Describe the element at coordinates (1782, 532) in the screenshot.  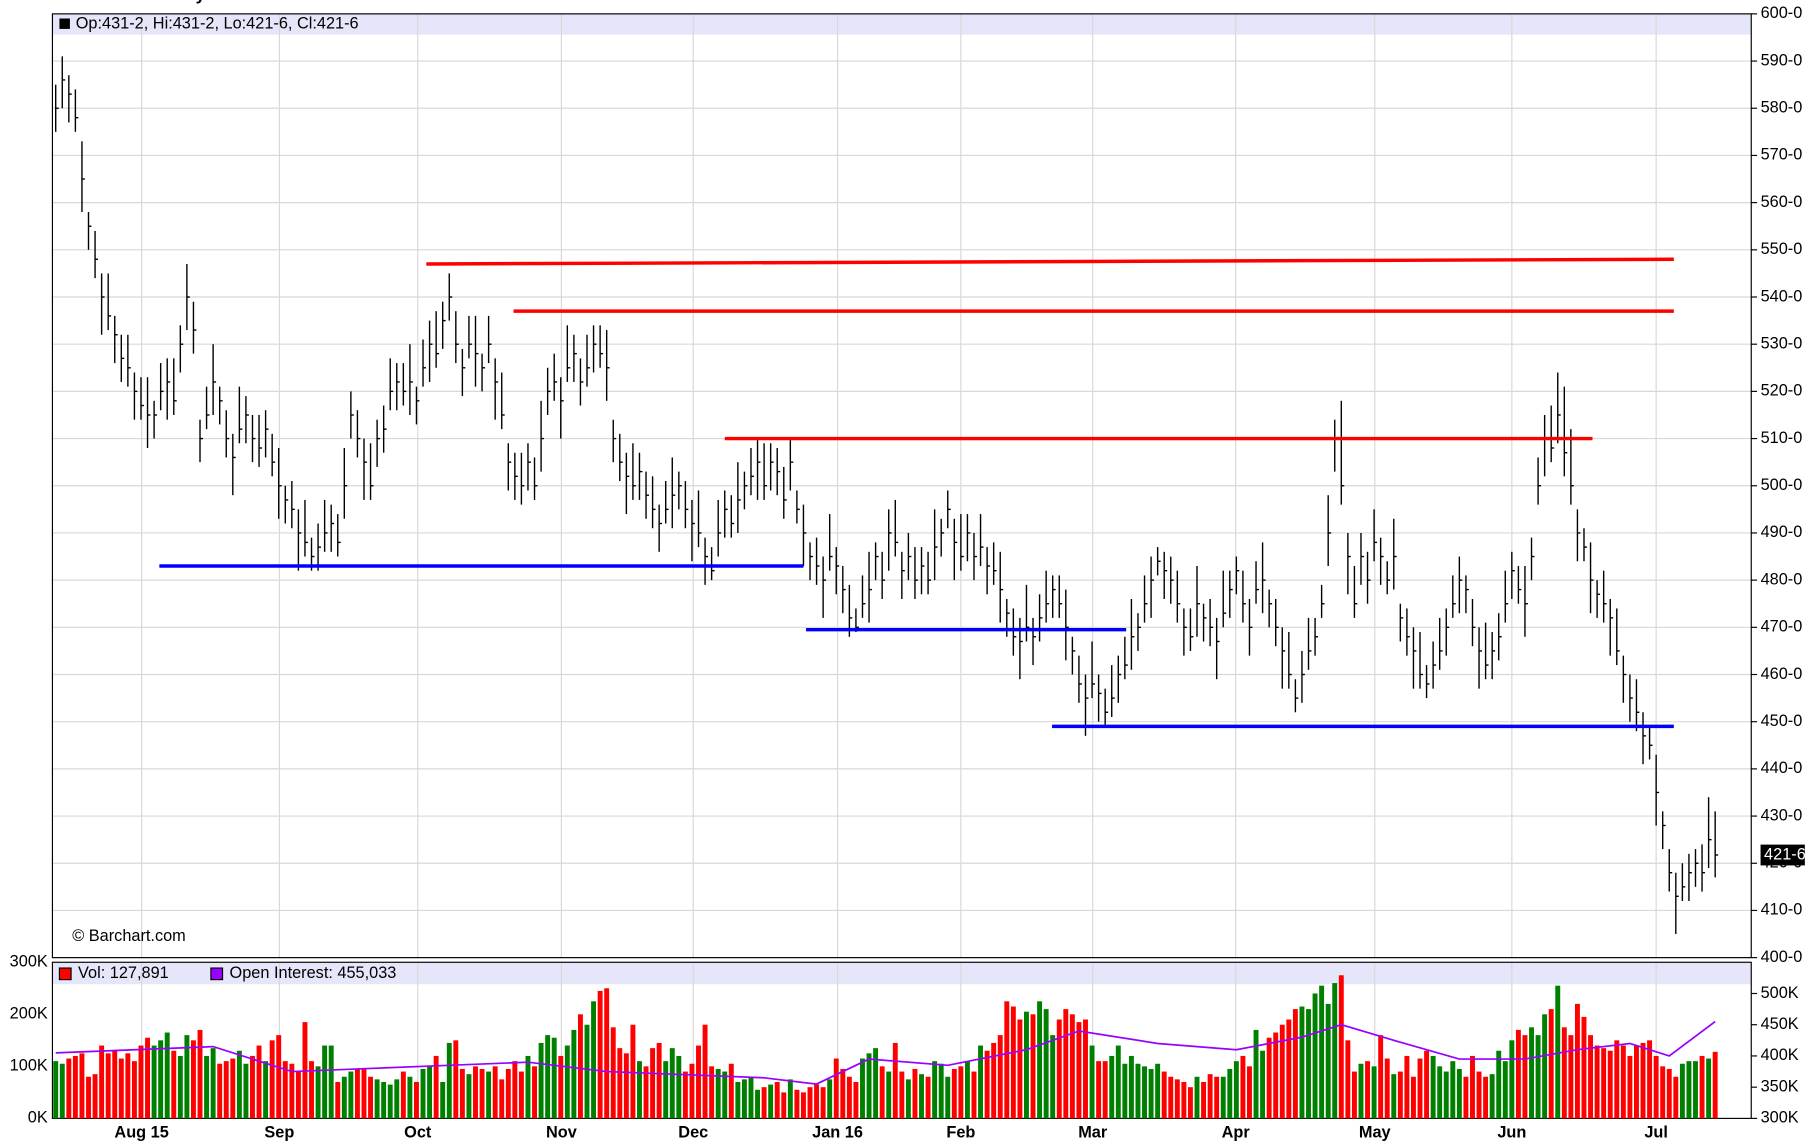
I see `y-tick-label: 490-0` at that location.